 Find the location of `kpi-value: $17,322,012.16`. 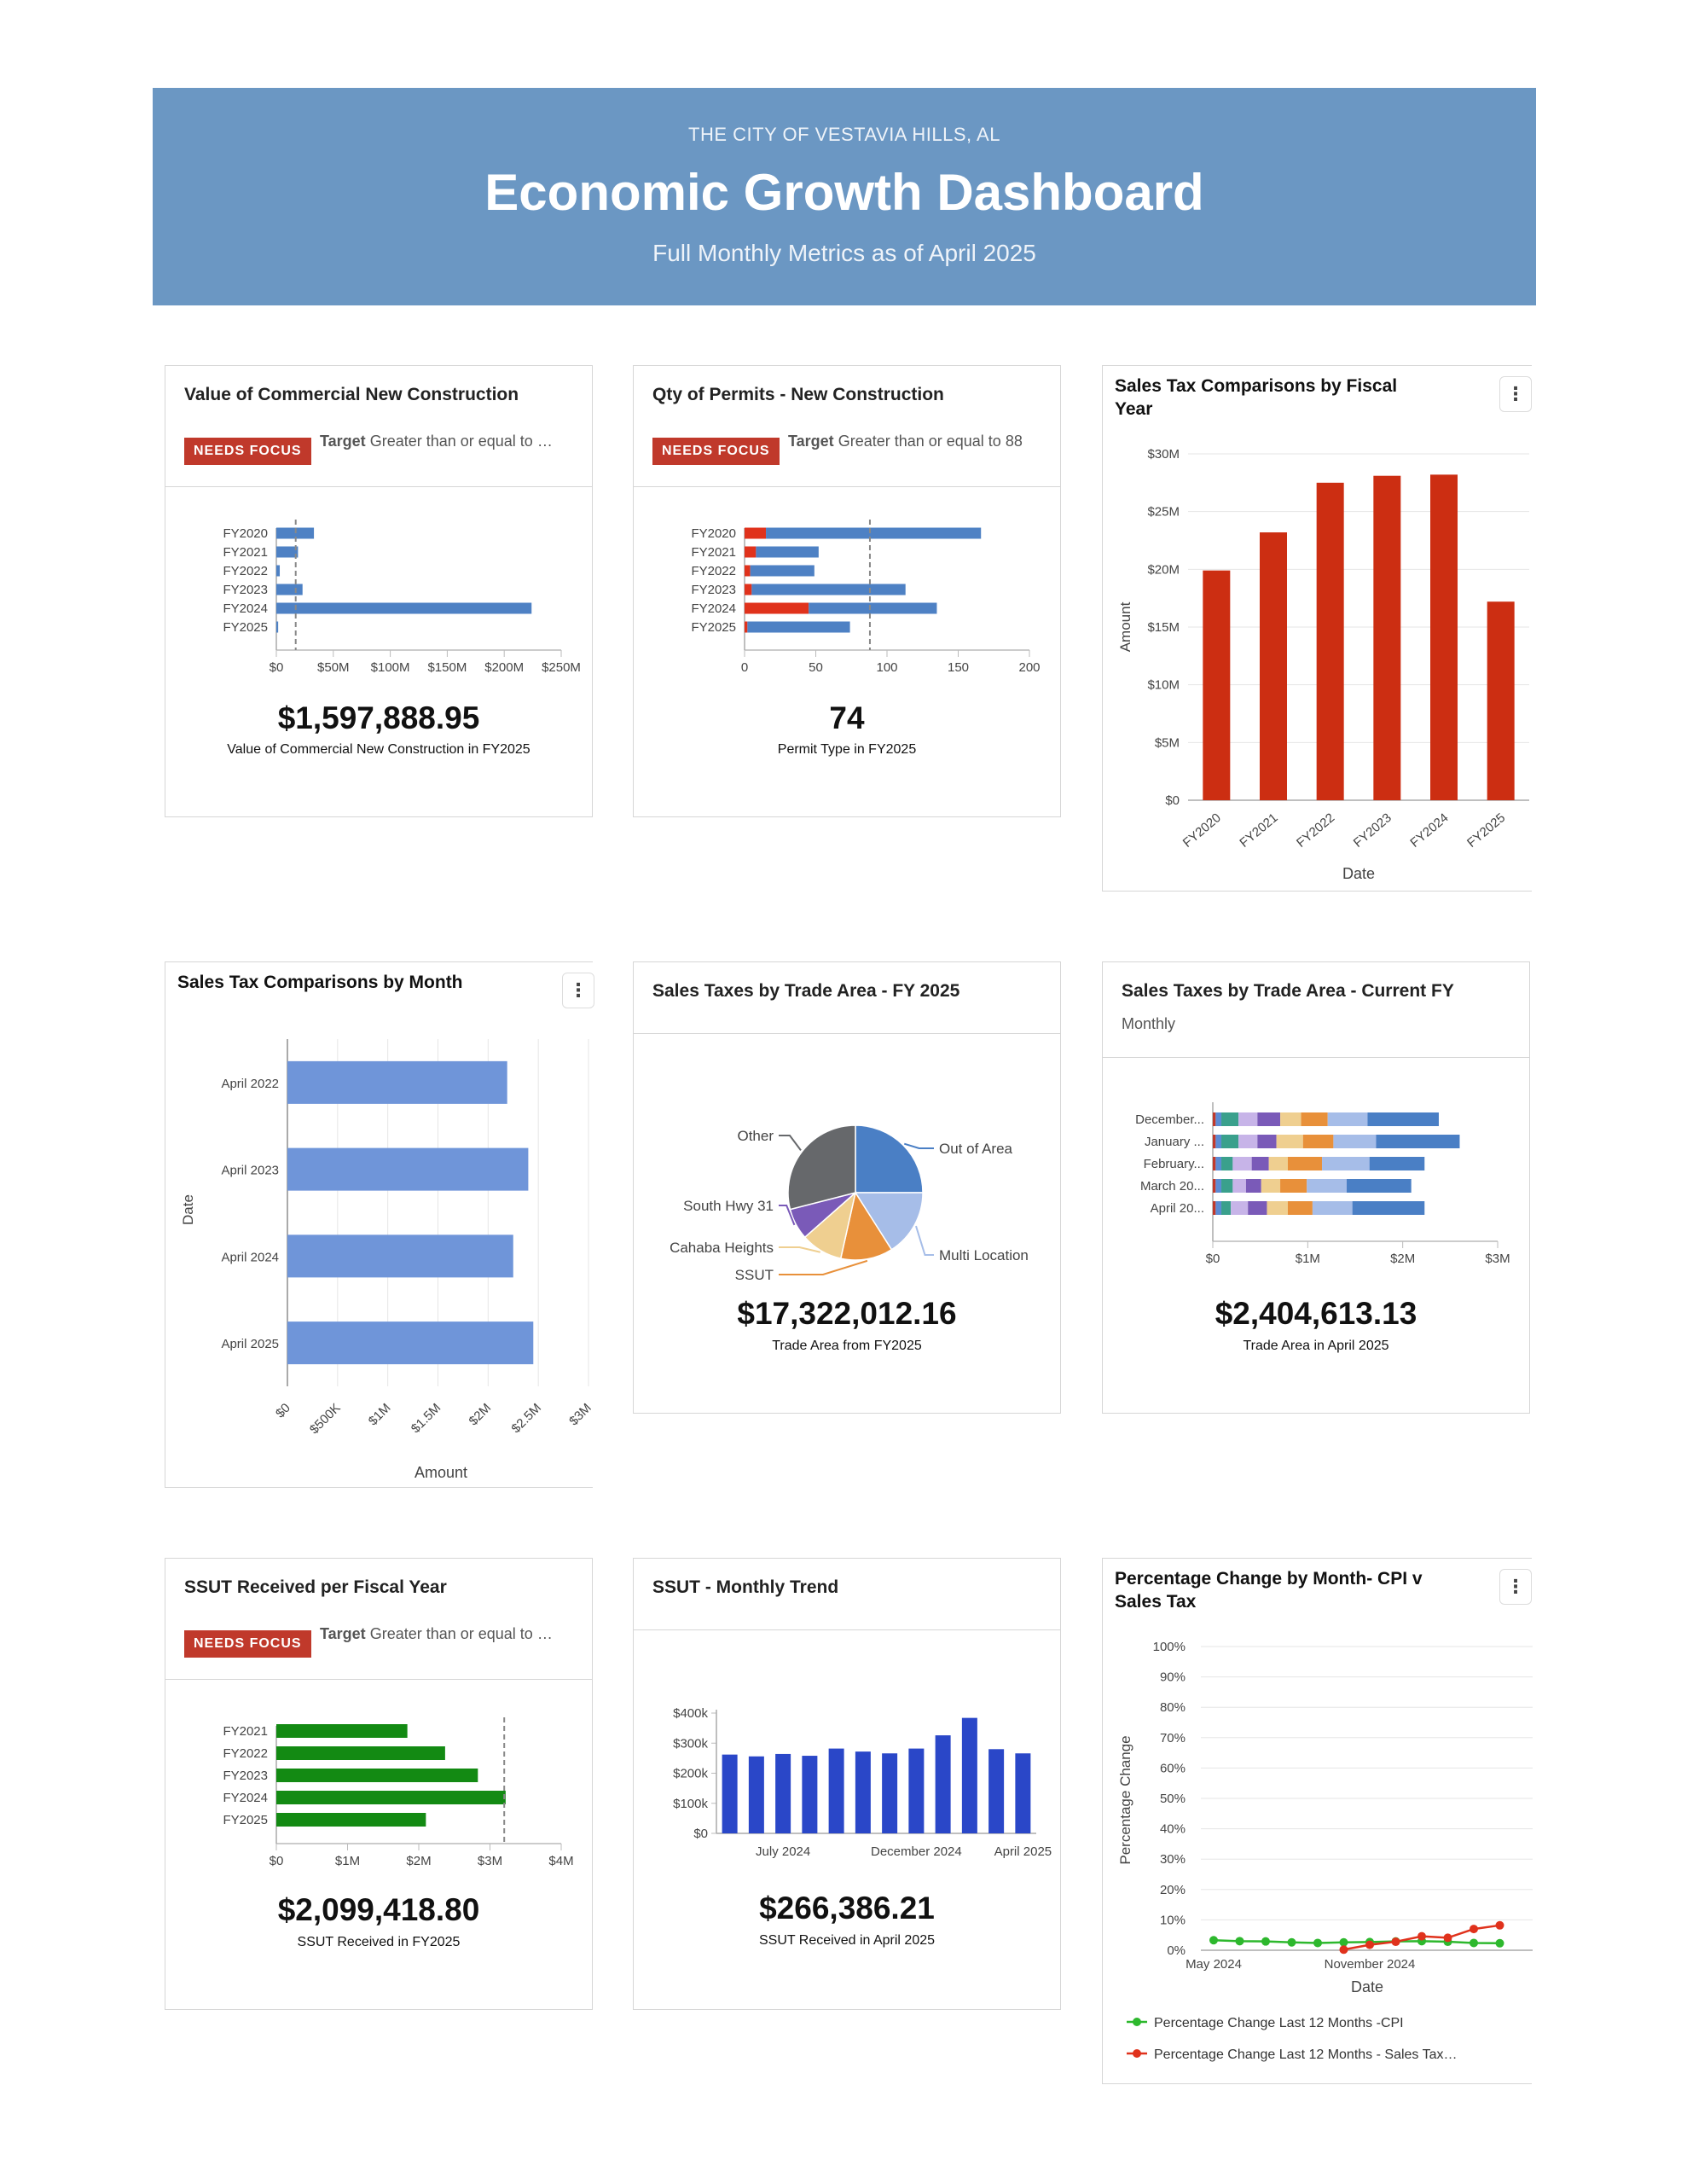

kpi-value: $17,322,012.16 is located at coordinates (847, 1314).